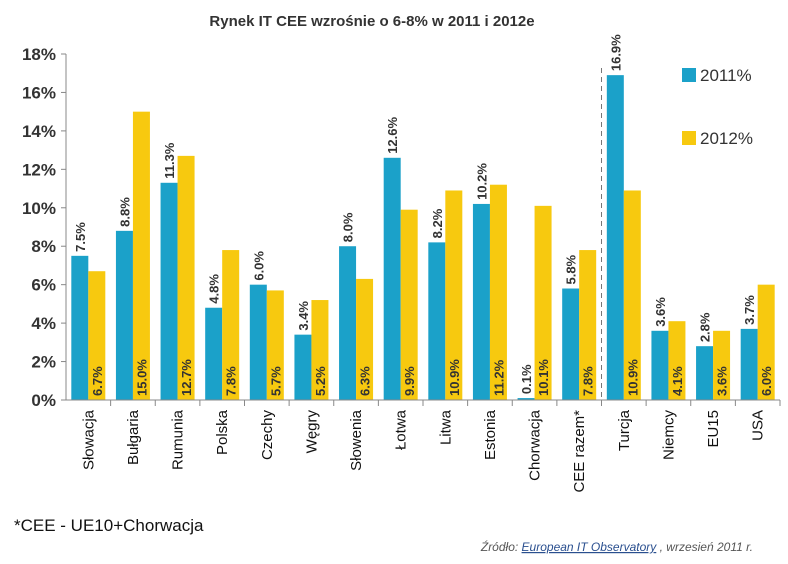  Describe the element at coordinates (39, 131) in the screenshot. I see `y-tick-label: 14%` at that location.